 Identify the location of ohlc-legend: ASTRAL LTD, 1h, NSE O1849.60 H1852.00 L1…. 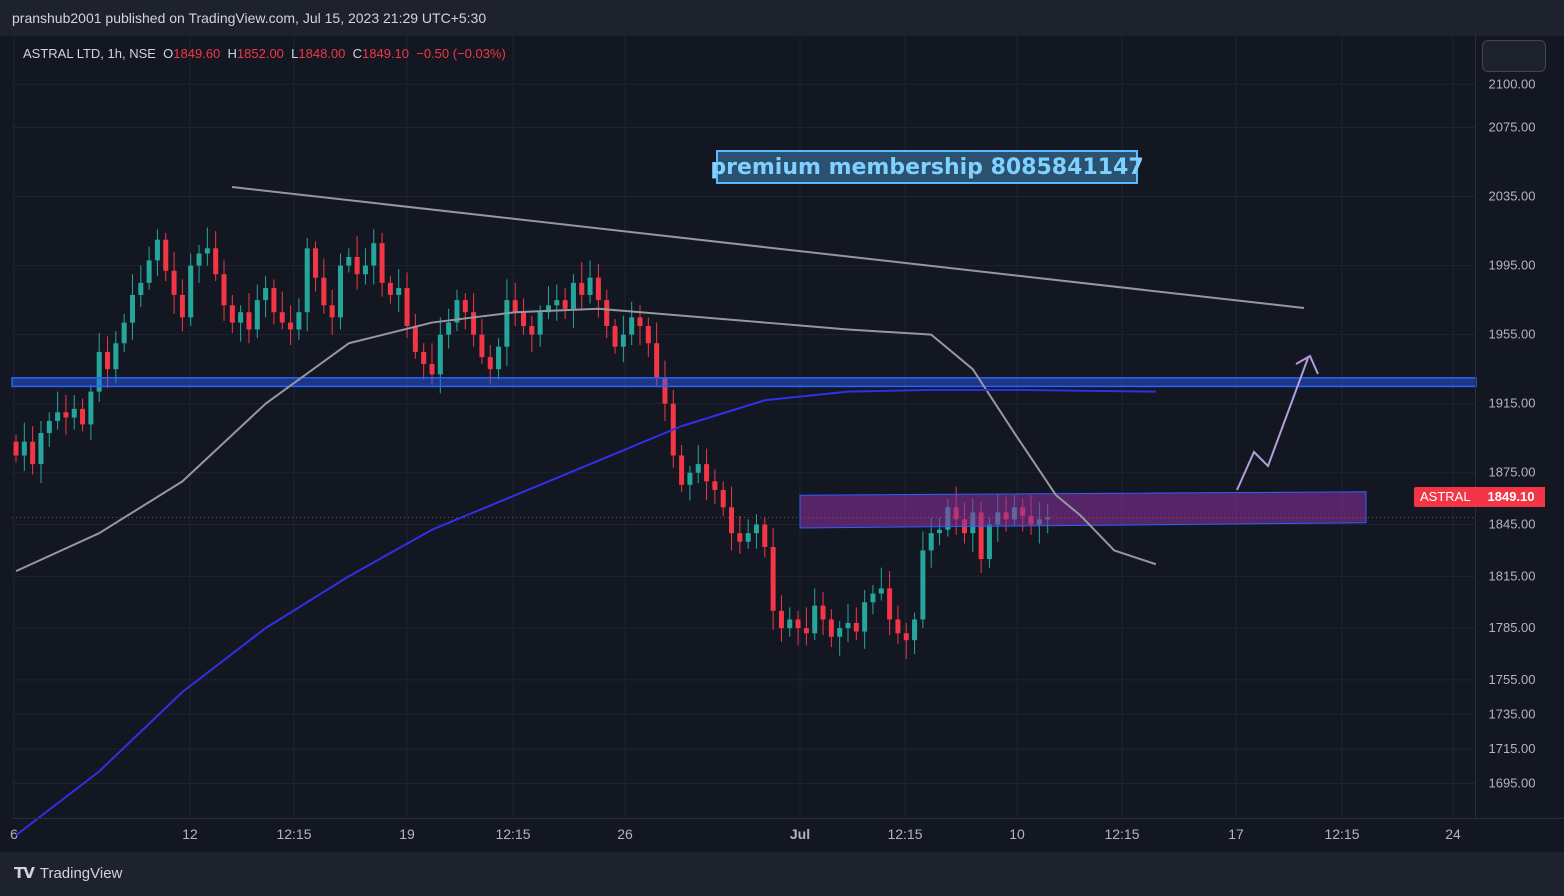
(264, 53).